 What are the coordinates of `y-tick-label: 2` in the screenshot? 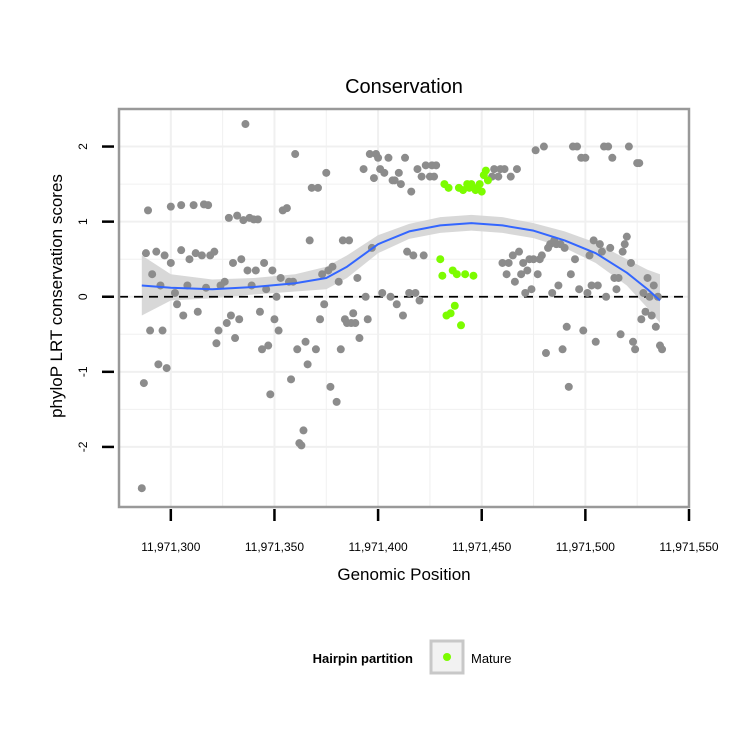 It's located at (83, 146).